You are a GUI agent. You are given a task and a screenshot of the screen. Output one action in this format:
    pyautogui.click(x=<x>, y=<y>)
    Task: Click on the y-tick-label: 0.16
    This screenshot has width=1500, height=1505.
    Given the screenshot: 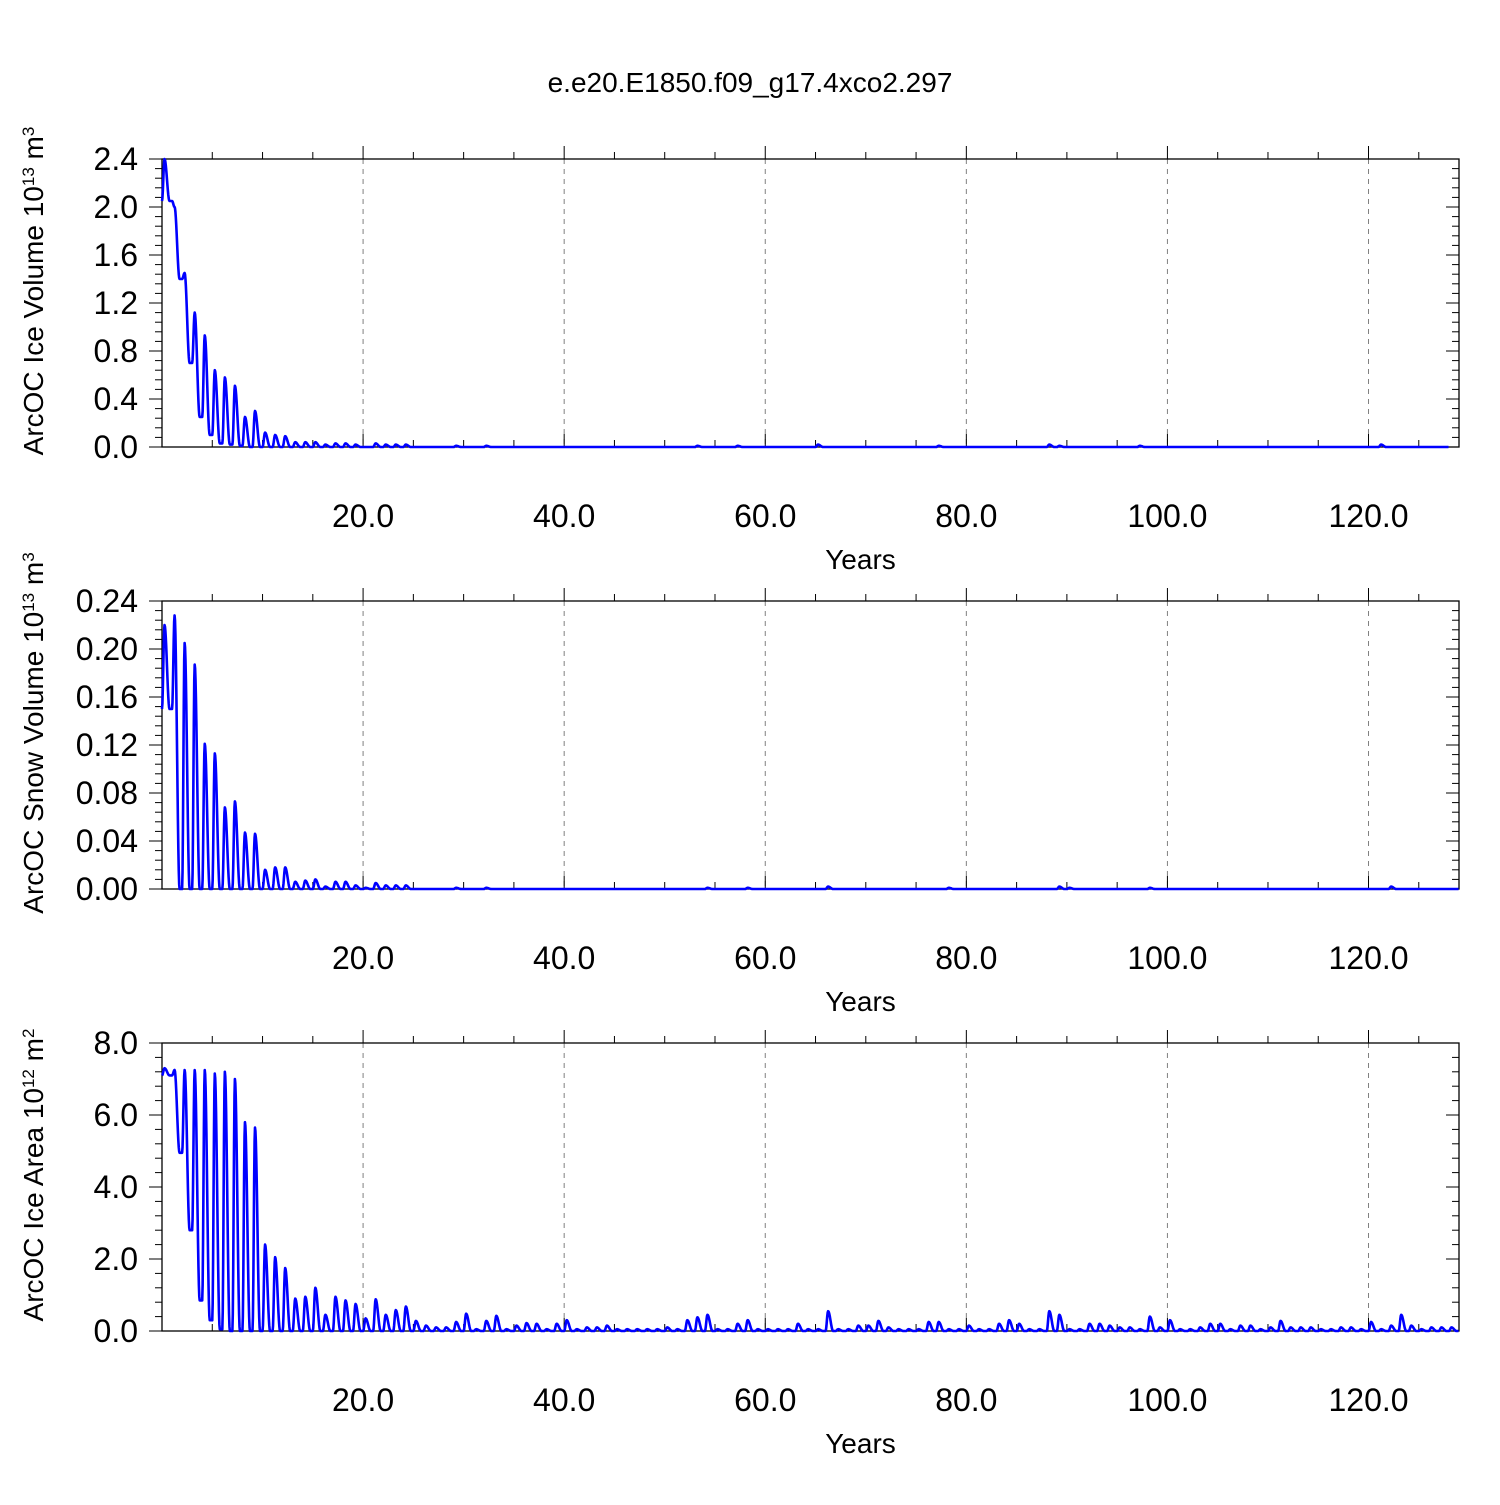 What is the action you would take?
    pyautogui.click(x=107, y=697)
    